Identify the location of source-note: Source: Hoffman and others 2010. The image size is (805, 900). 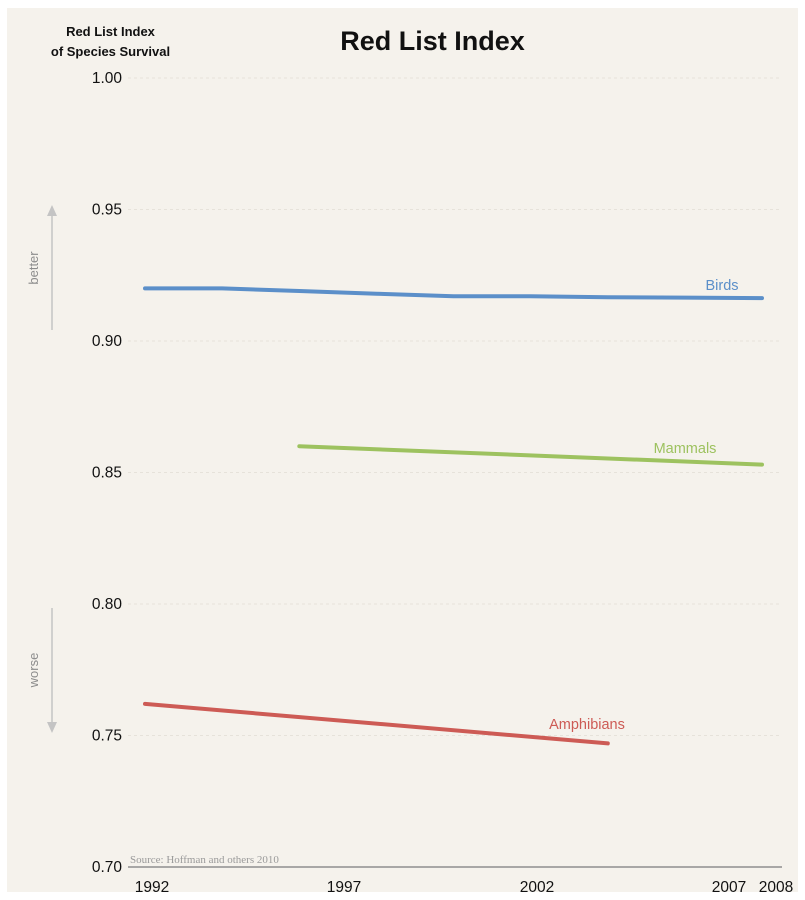
(204, 860).